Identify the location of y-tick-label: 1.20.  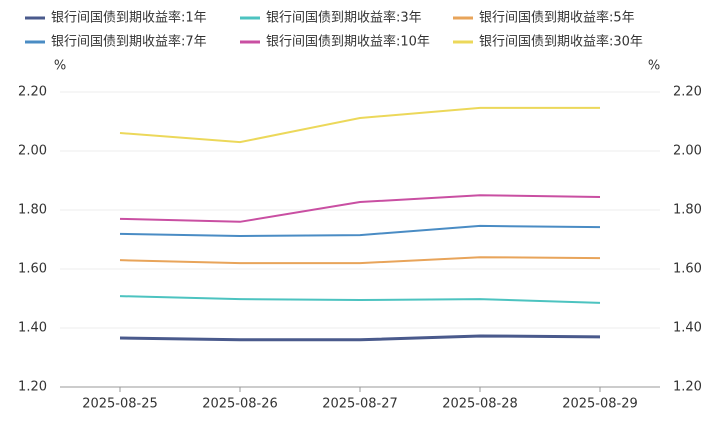
(32, 387).